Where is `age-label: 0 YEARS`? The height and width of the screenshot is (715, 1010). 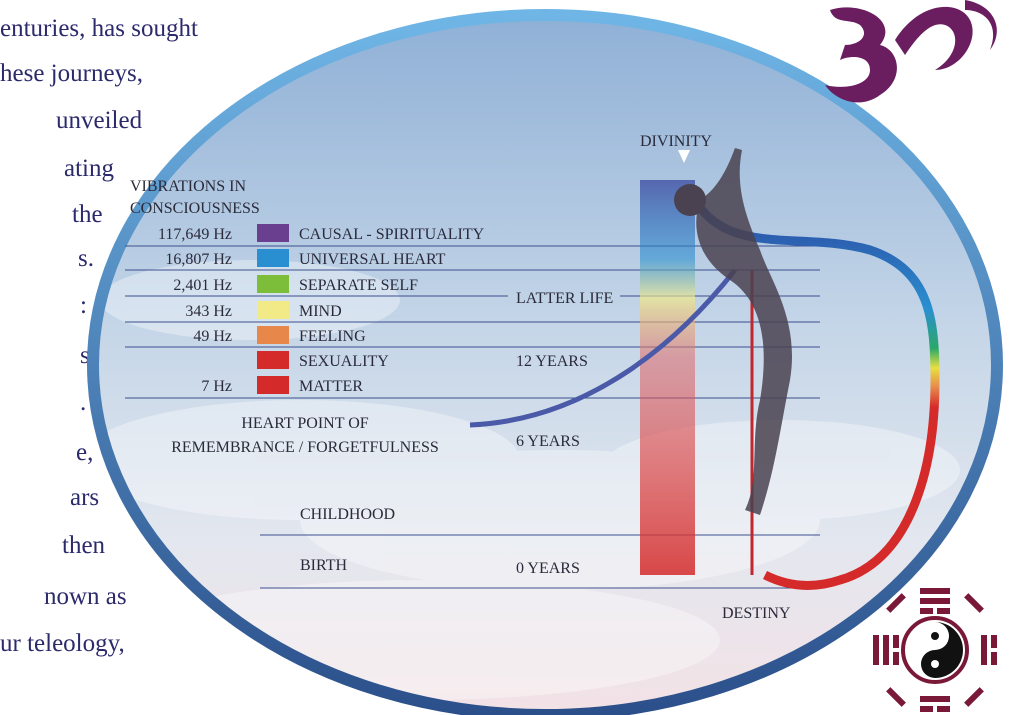 age-label: 0 YEARS is located at coordinates (548, 568).